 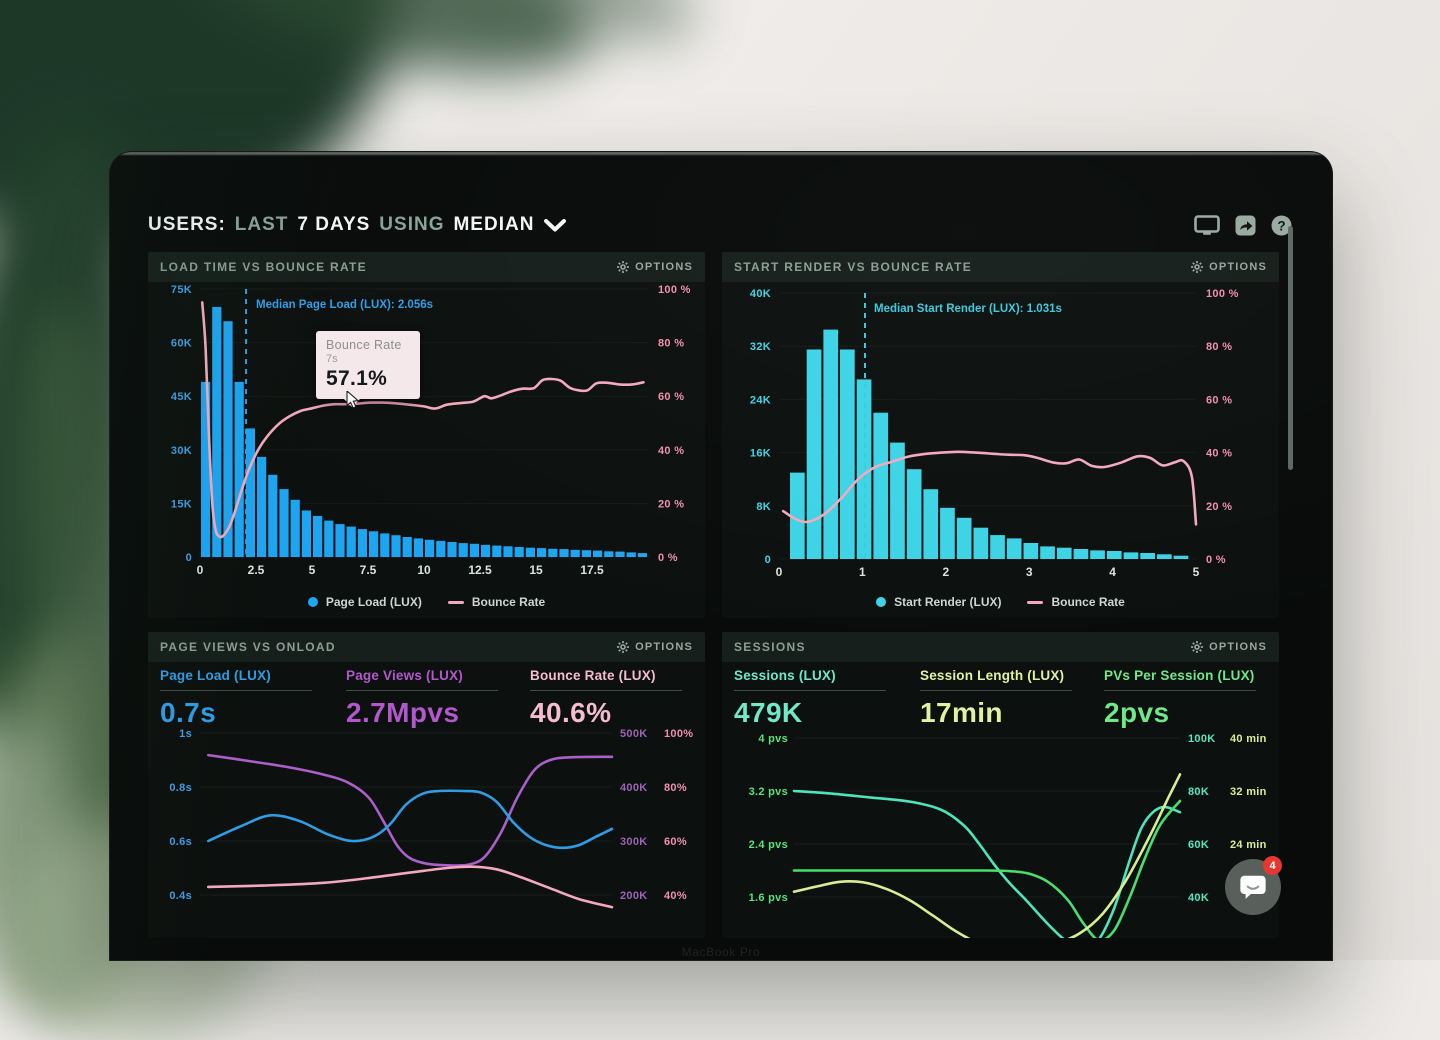 What do you see at coordinates (181, 504) in the screenshot?
I see `y-axis-tick: 15K` at bounding box center [181, 504].